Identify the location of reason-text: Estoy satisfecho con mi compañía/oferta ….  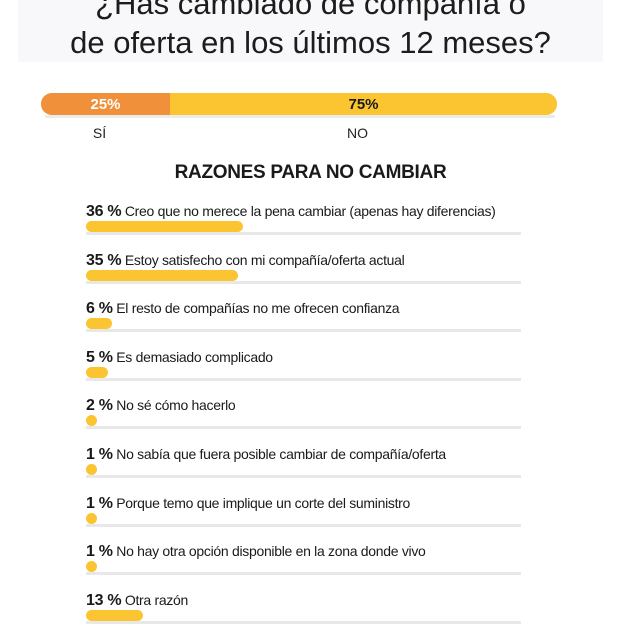
(264, 259).